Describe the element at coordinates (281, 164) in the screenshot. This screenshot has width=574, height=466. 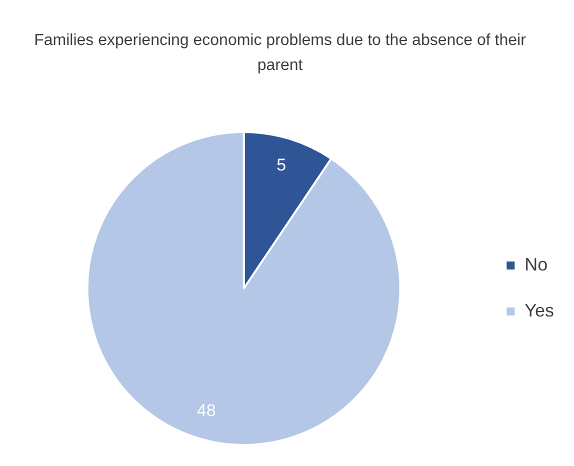
I see `data-label: 5` at that location.